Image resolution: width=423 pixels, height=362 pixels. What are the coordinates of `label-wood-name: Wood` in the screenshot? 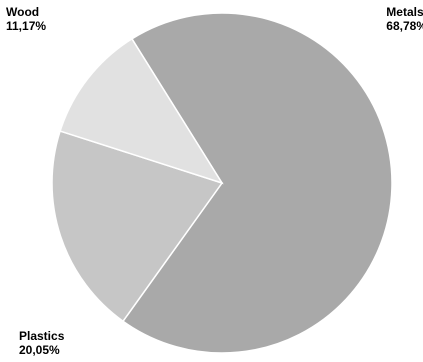 It's located at (23, 12).